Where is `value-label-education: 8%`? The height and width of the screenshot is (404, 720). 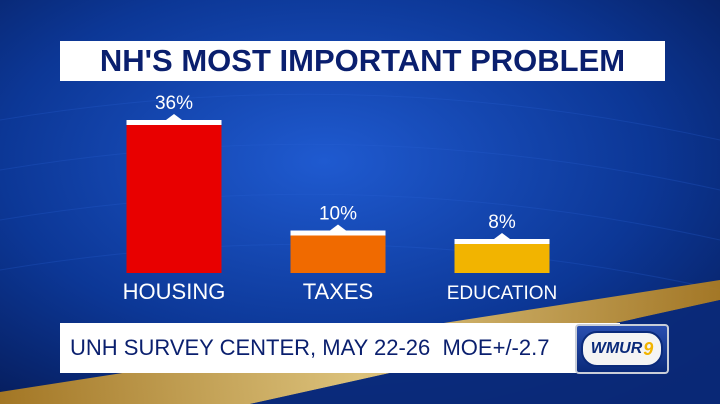 value-label-education: 8% is located at coordinates (502, 222).